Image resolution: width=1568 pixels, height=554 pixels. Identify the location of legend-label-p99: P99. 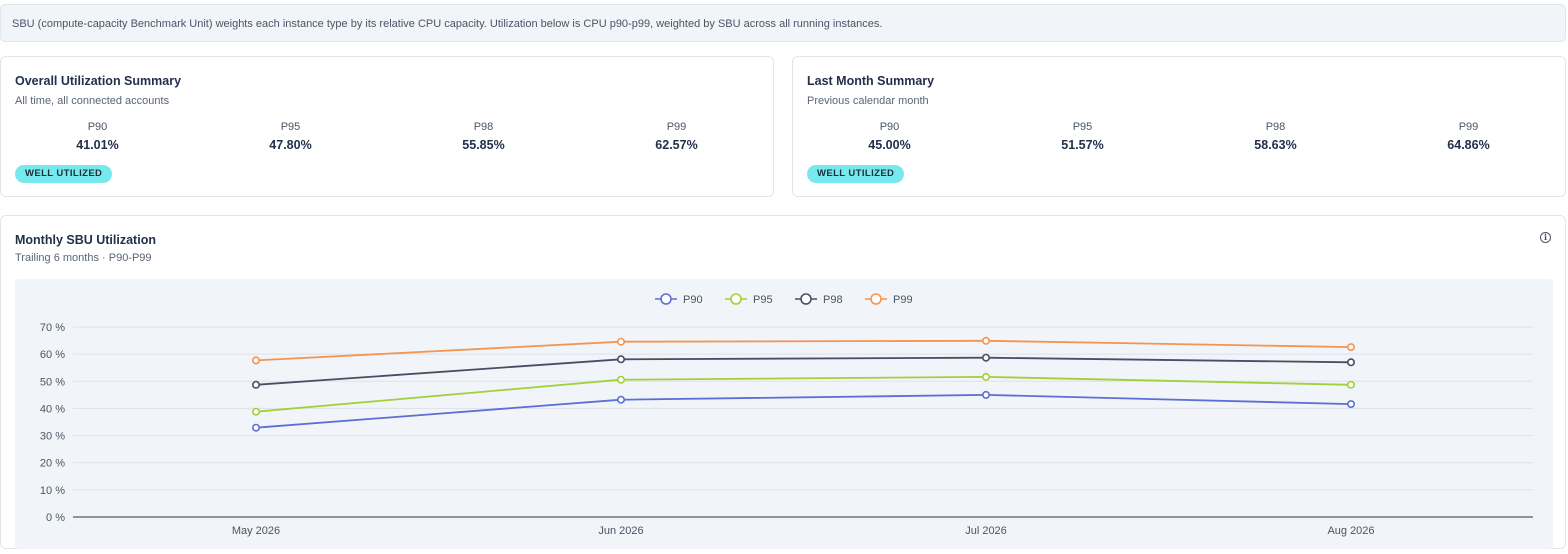
(903, 300).